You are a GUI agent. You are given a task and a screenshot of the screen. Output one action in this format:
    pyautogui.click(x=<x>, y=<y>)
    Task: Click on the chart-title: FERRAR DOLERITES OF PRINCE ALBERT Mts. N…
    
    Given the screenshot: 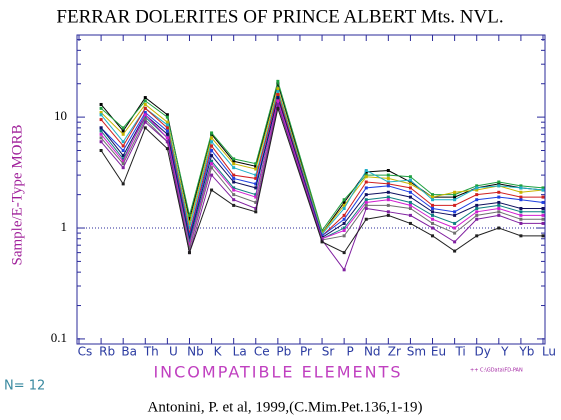 What is the action you would take?
    pyautogui.click(x=279, y=16)
    